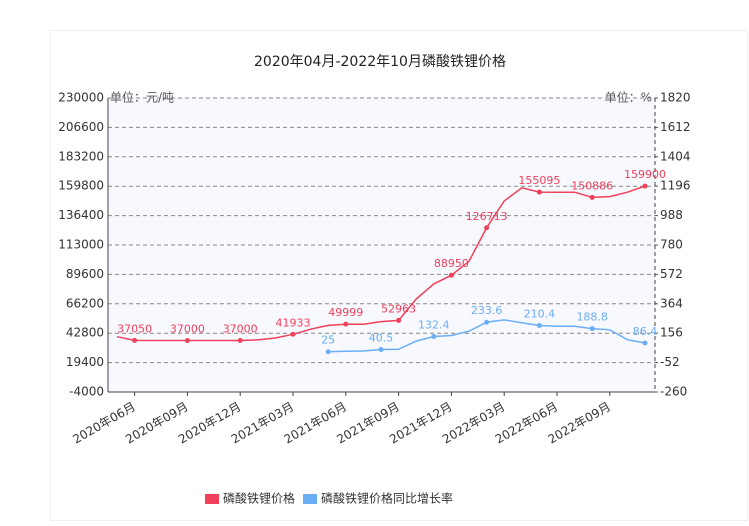 This screenshot has width=749, height=526. I want to click on data-label: 150886, so click(592, 185).